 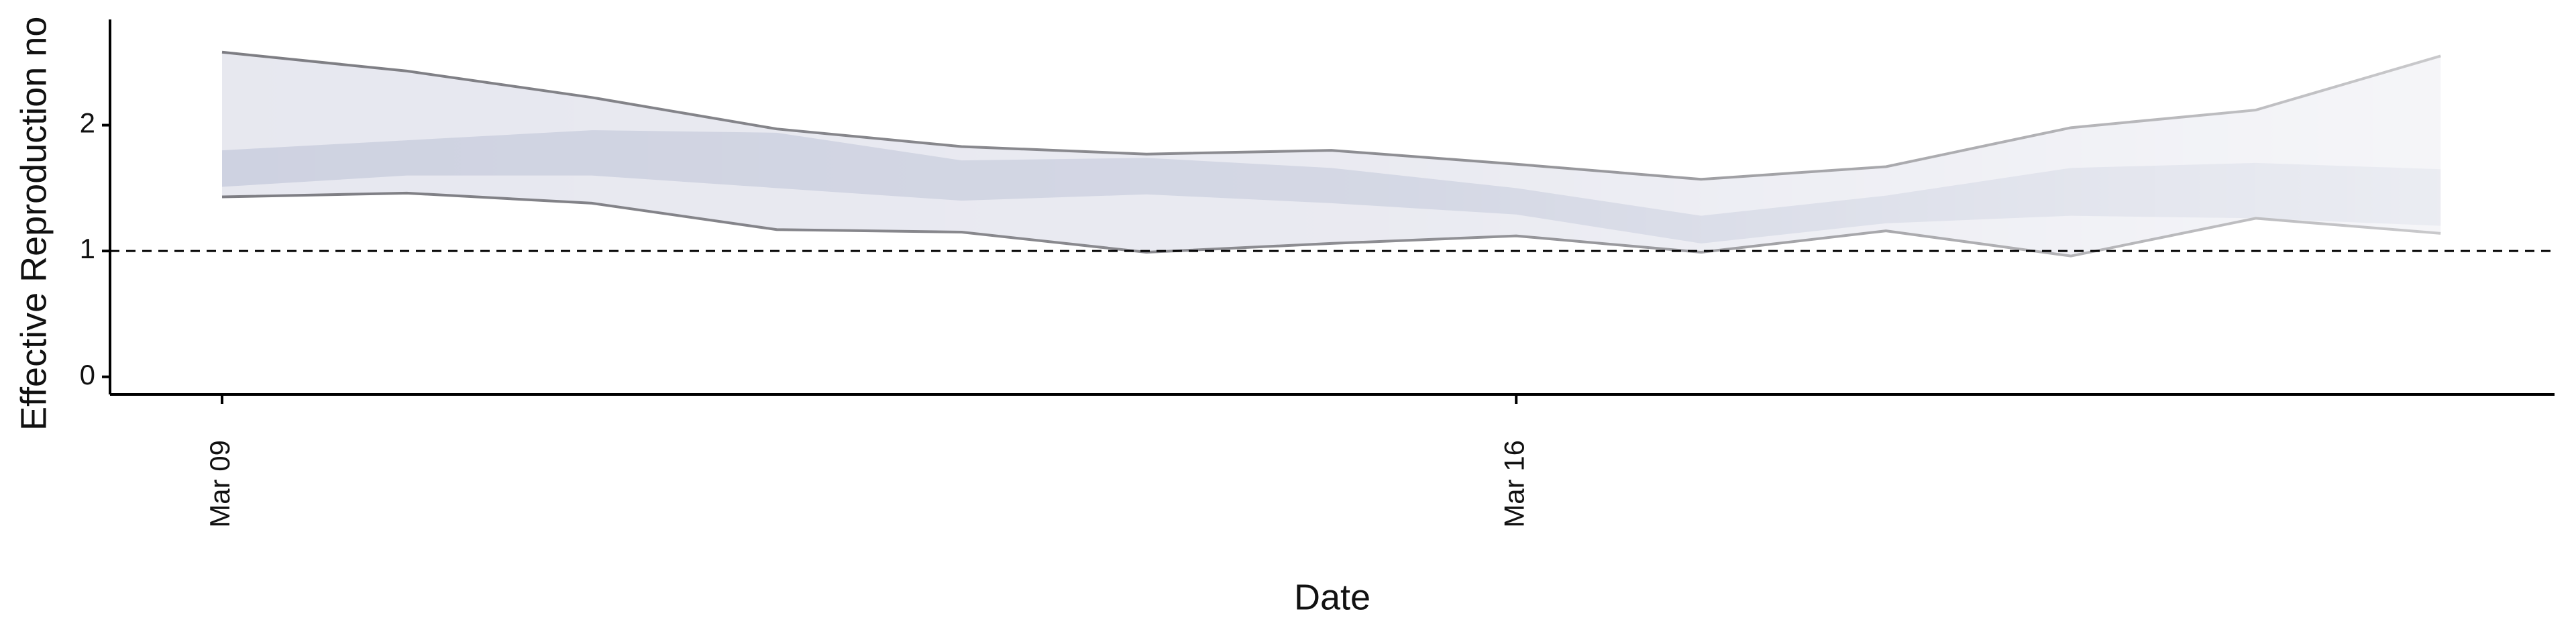 I want to click on x-axis-title: Date, so click(x=1332, y=597).